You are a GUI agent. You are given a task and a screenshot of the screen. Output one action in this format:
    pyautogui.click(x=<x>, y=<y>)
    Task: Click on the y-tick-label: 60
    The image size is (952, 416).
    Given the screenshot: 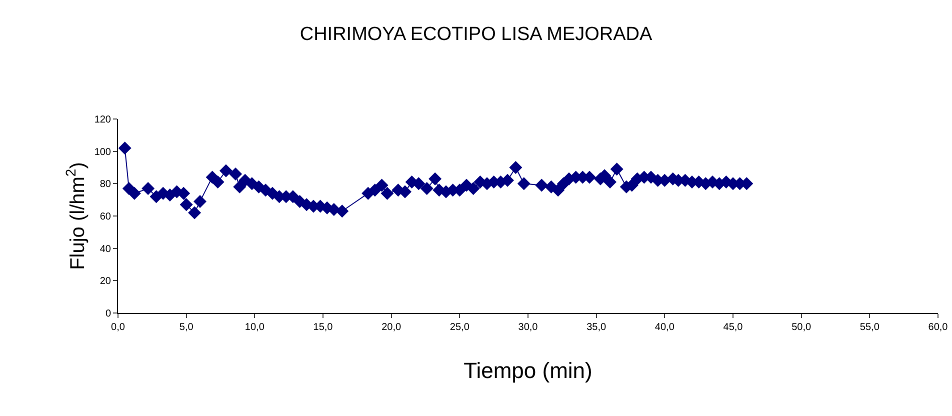 What is the action you would take?
    pyautogui.click(x=106, y=217)
    